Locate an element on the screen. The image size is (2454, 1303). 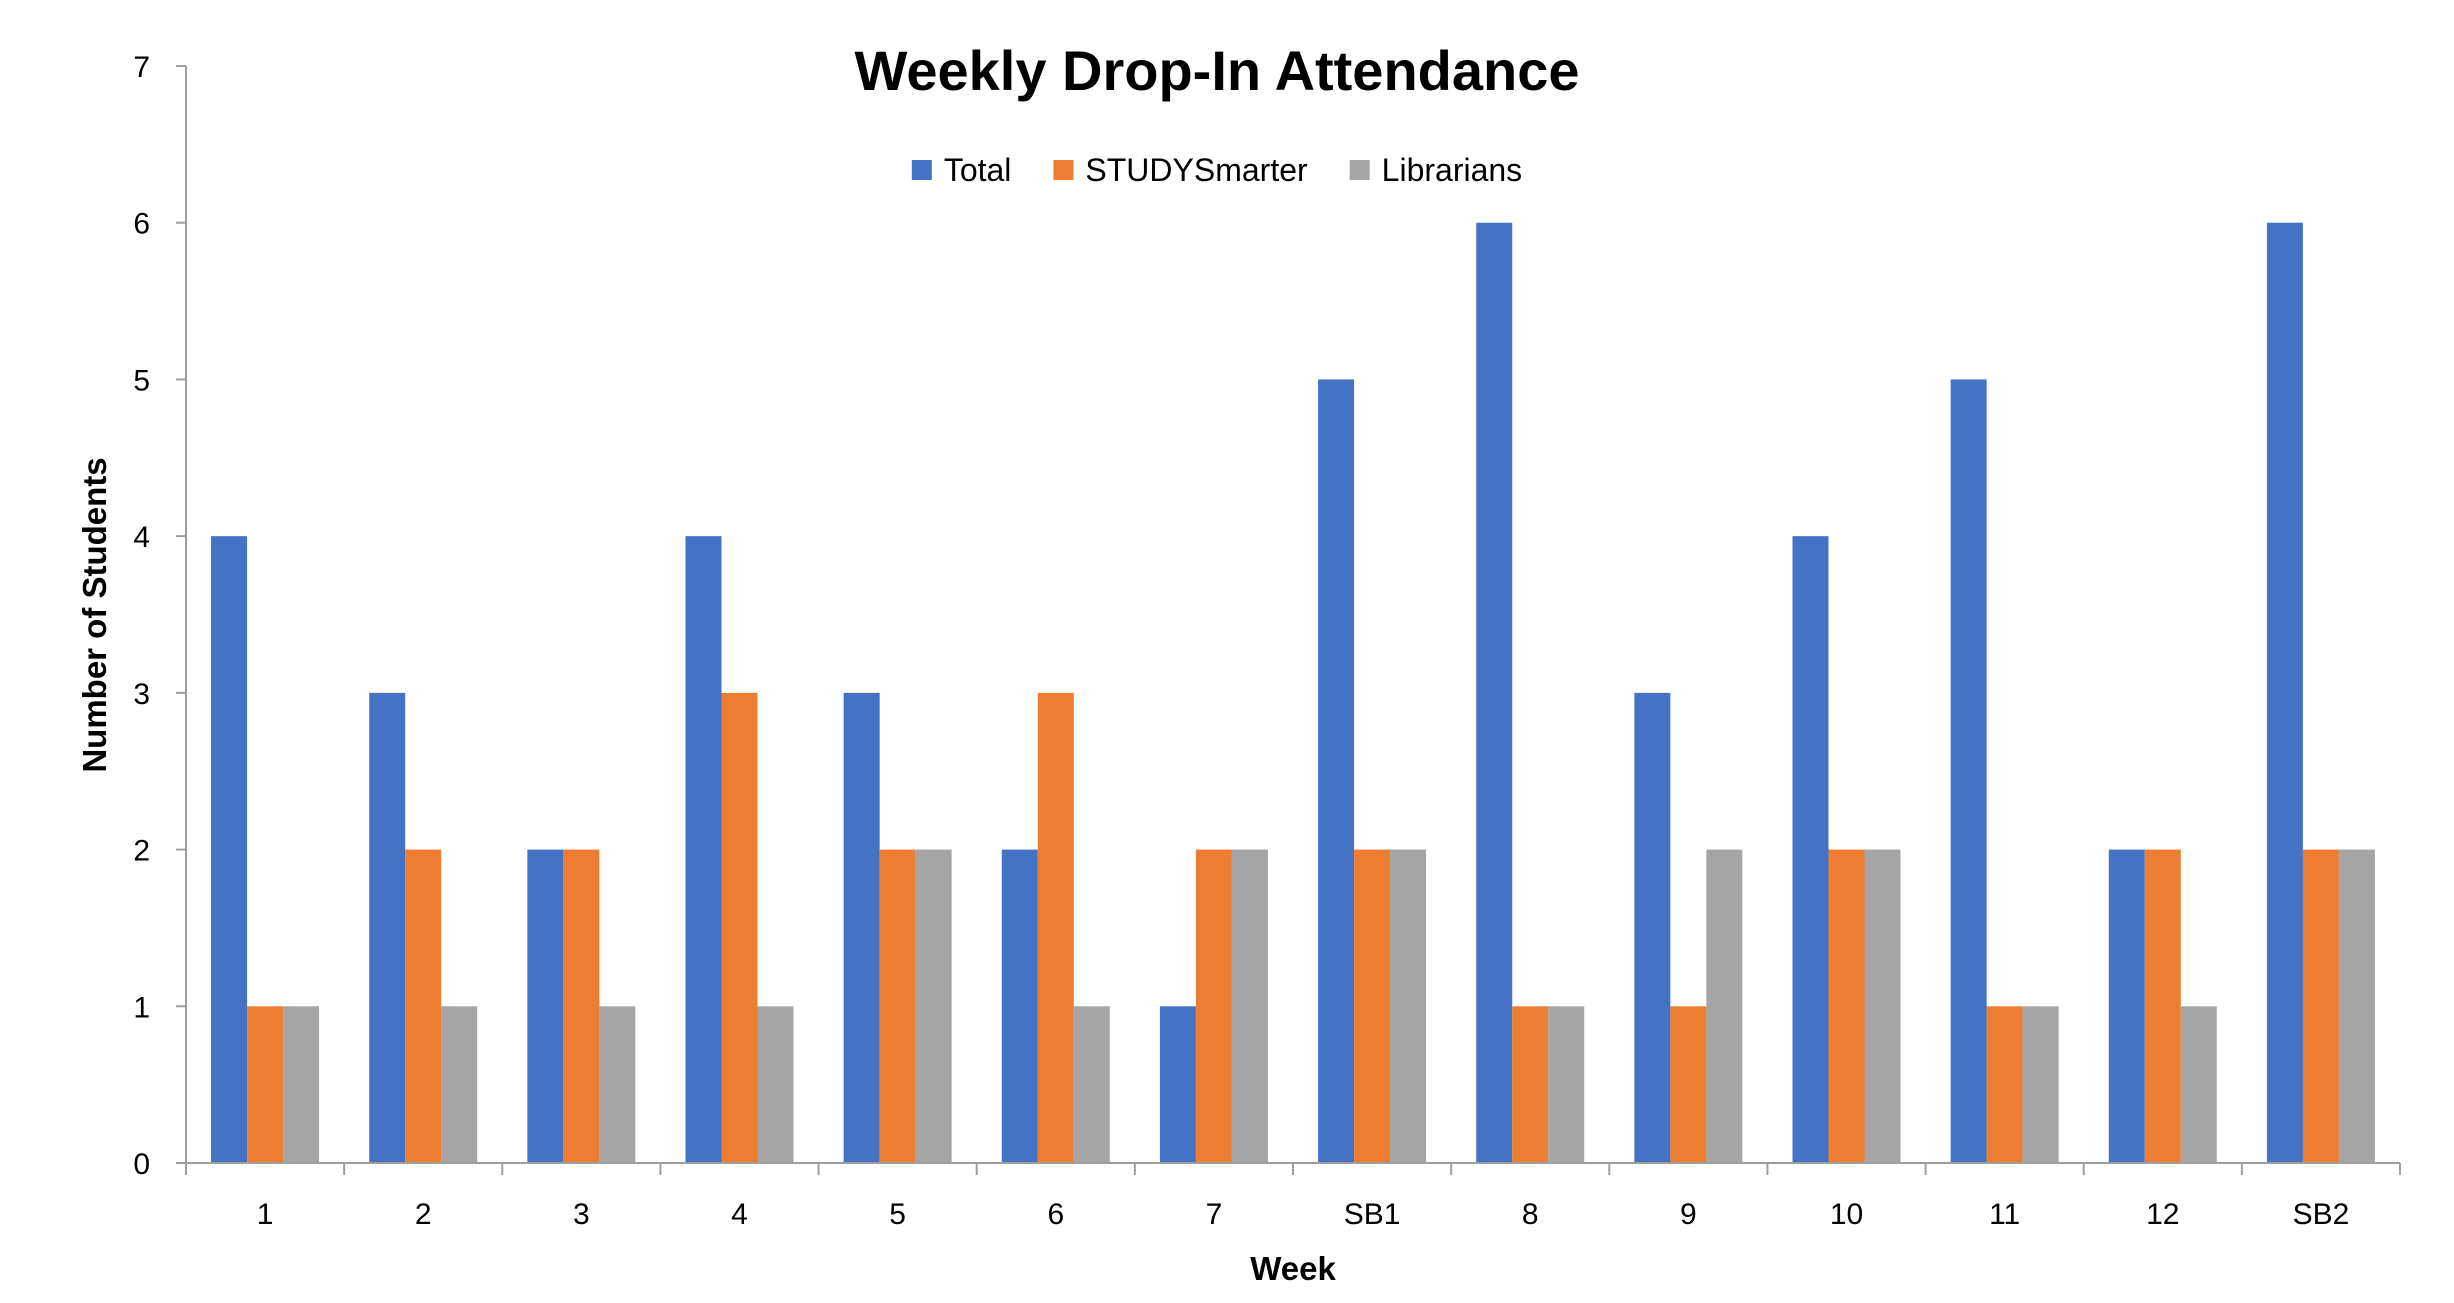
x-tick-label: 12 is located at coordinates (2162, 1214).